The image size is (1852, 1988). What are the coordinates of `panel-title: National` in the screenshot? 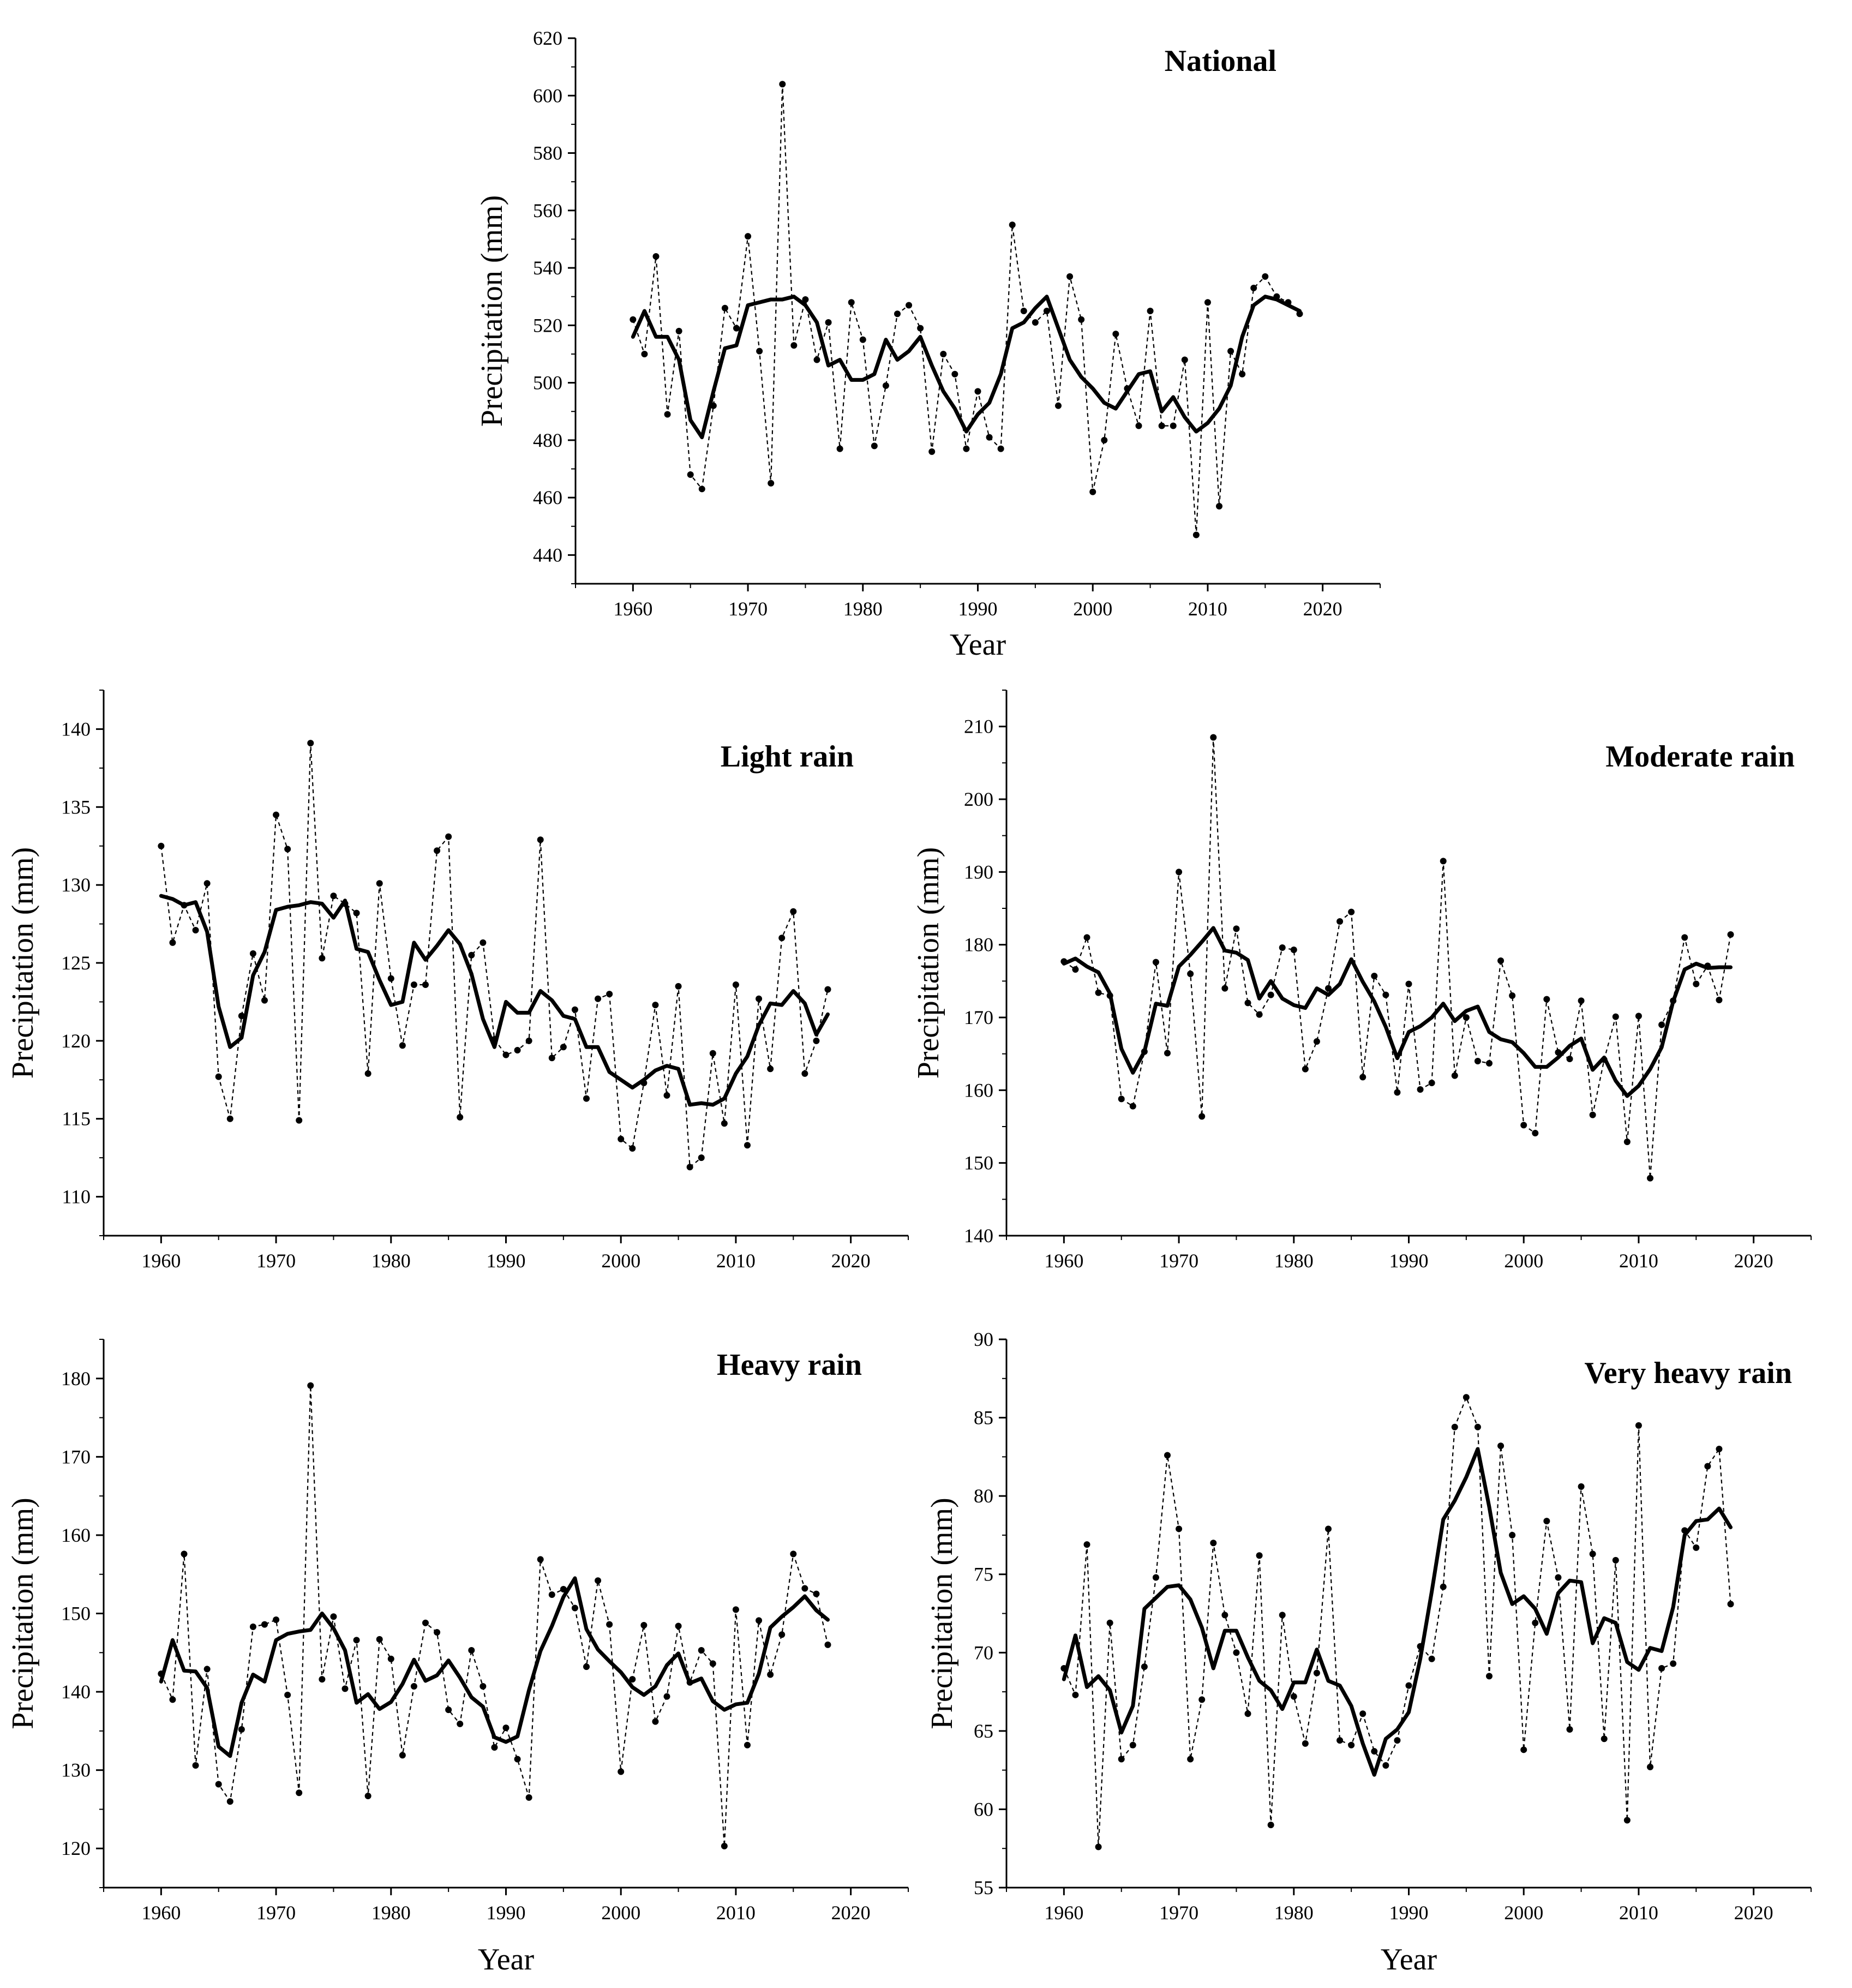 It's located at (1220, 61).